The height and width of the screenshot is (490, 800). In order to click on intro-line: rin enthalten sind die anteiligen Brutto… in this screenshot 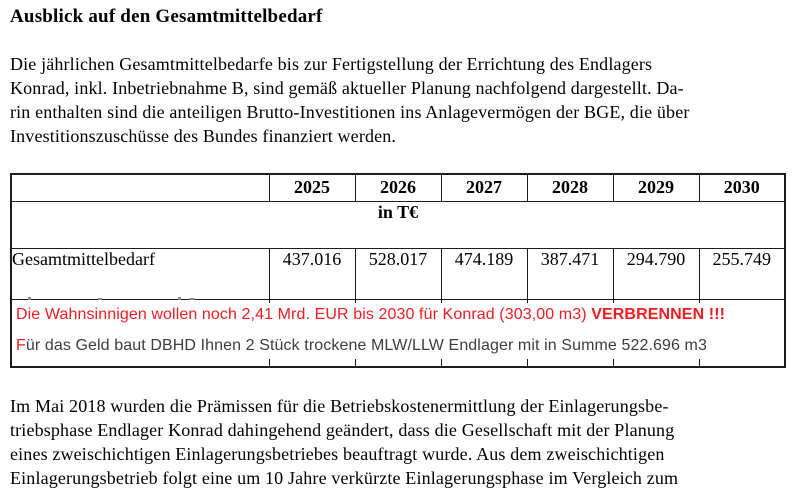, I will do `click(350, 112)`.